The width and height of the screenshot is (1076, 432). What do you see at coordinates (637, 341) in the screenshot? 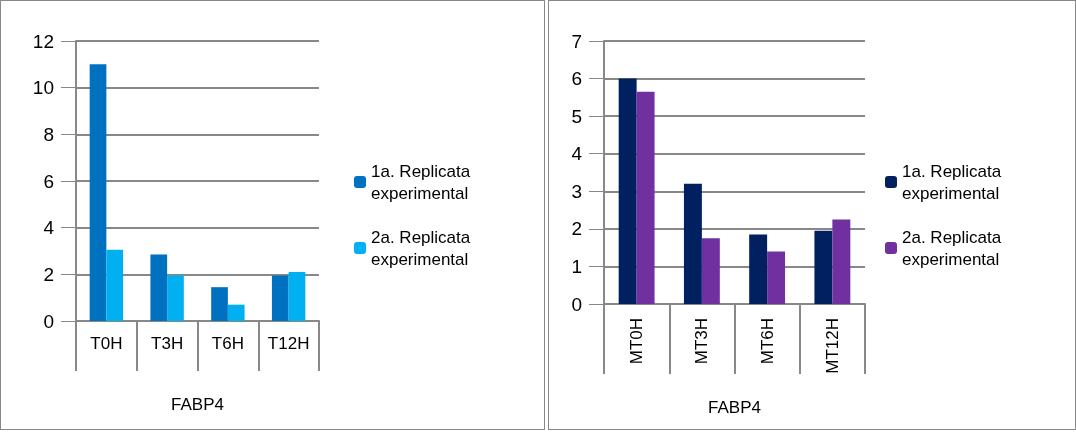
I see `x-tick-label: MT0H` at bounding box center [637, 341].